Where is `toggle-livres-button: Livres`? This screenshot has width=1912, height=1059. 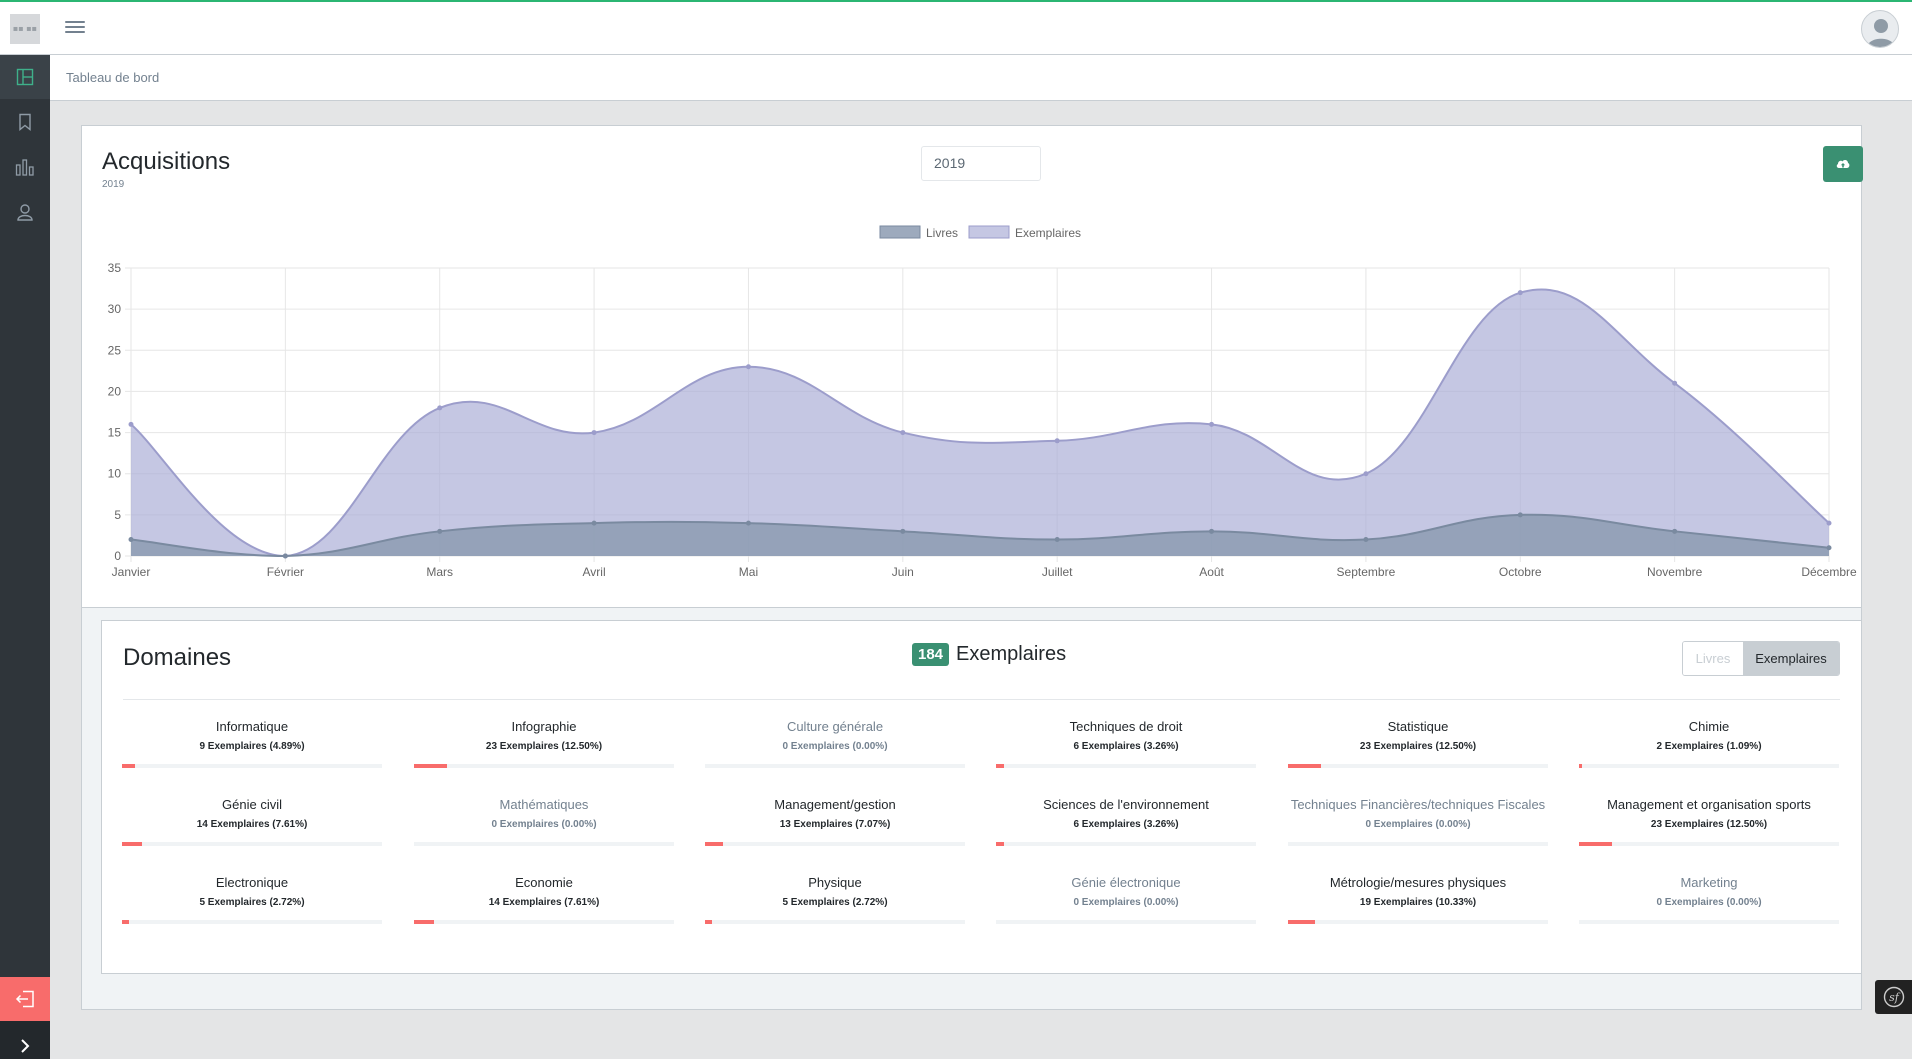 toggle-livres-button: Livres is located at coordinates (1713, 658).